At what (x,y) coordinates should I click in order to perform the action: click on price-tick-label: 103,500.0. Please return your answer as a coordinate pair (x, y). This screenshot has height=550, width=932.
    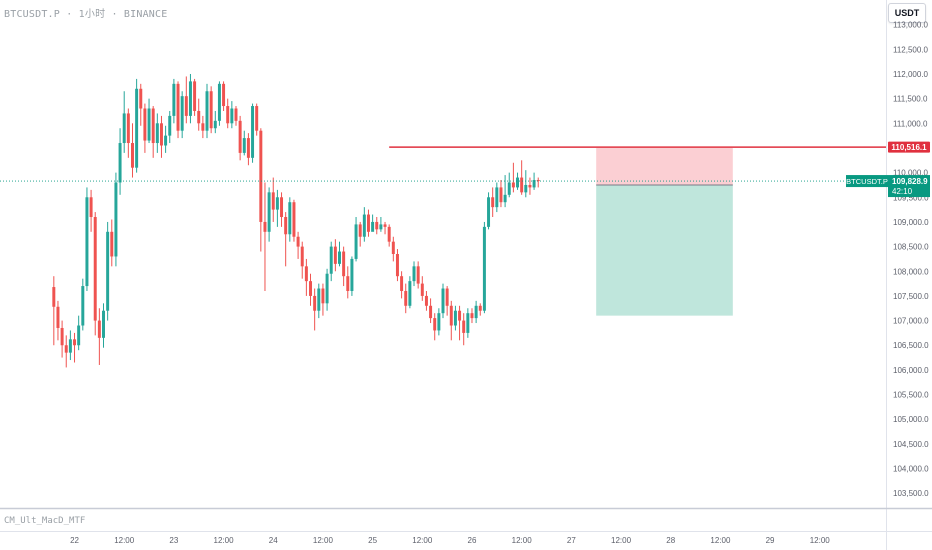
    Looking at the image, I should click on (911, 493).